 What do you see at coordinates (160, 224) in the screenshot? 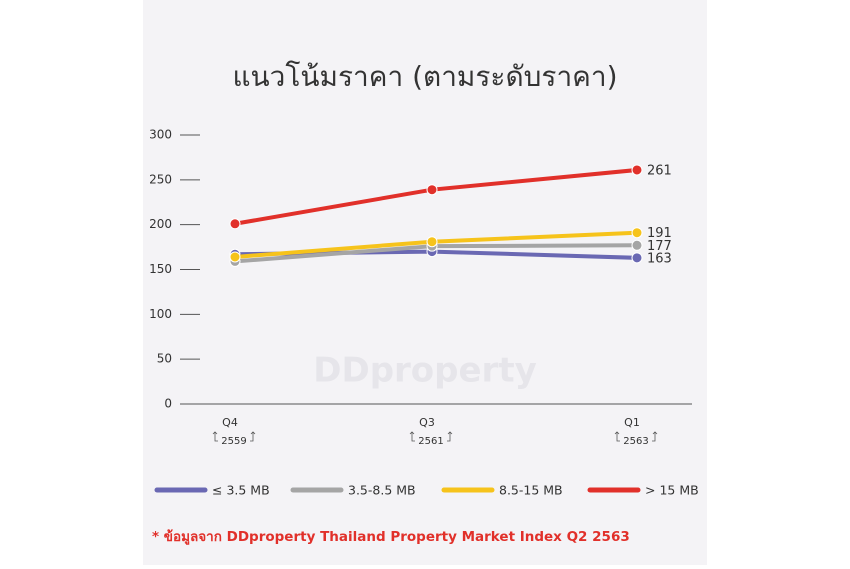
I see `y-tick-label: 200` at bounding box center [160, 224].